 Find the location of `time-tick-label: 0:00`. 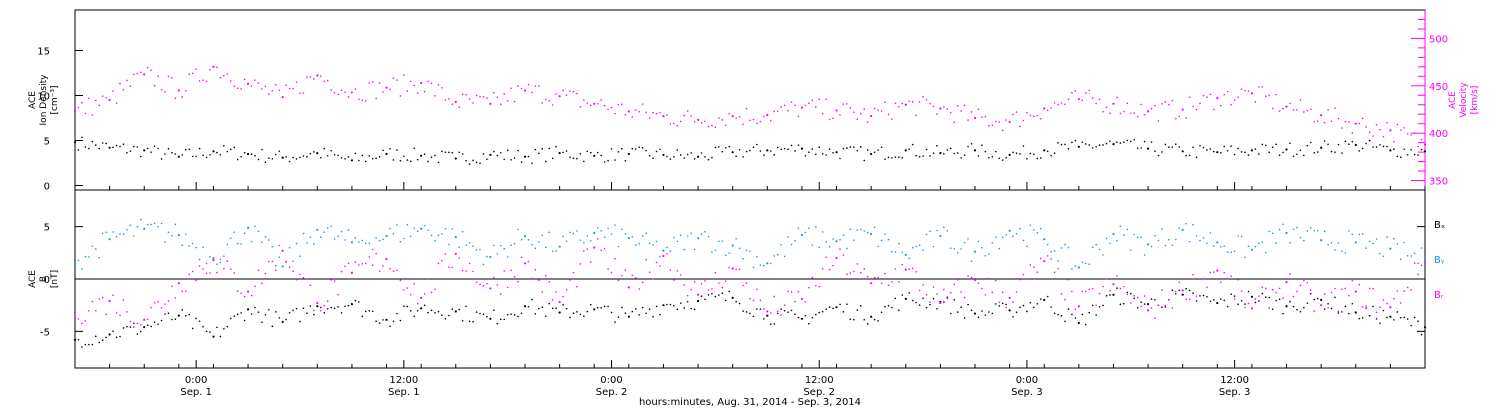

time-tick-label: 0:00 is located at coordinates (611, 380).